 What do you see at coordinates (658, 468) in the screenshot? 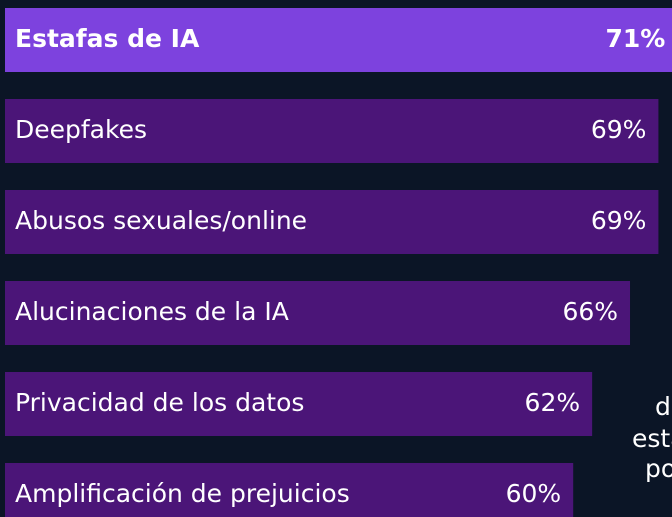
I see `annotation-text: po` at bounding box center [658, 468].